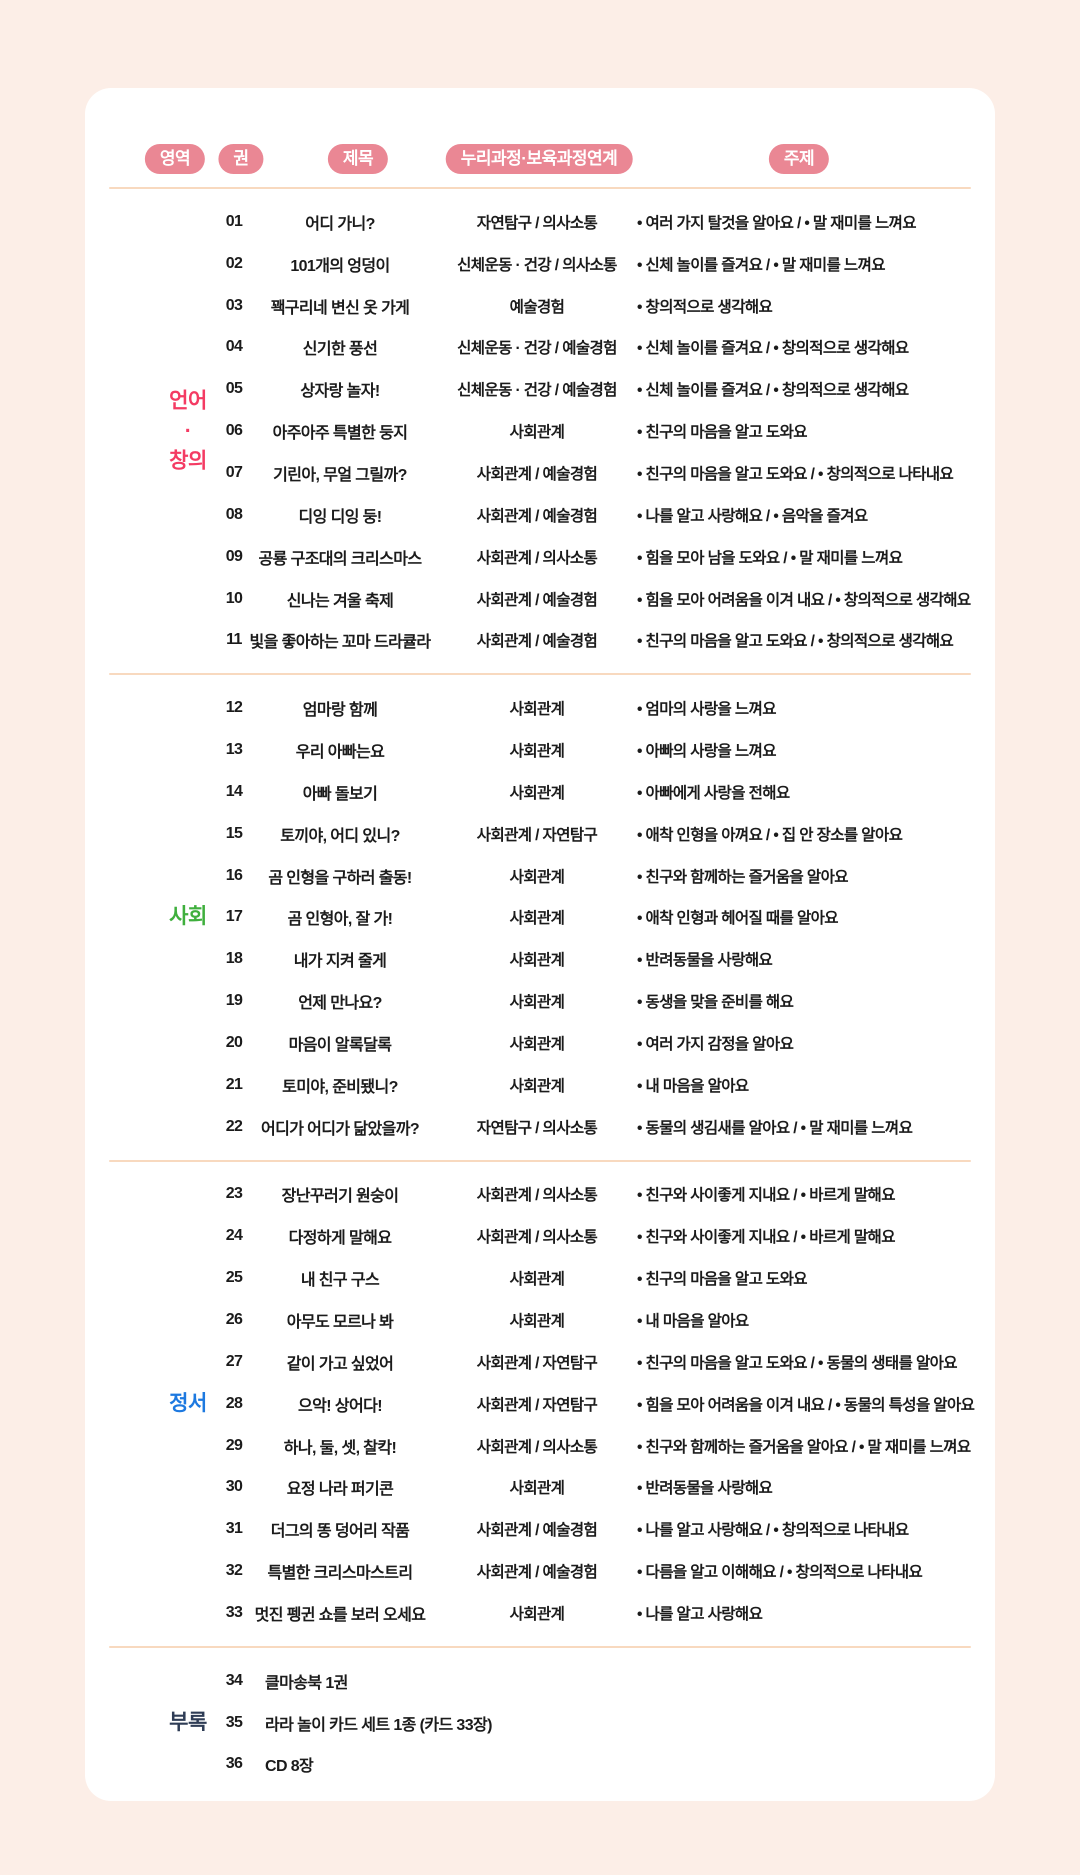 The image size is (1080, 1875). What do you see at coordinates (234, 221) in the screenshot?
I see `volume-number: 01` at bounding box center [234, 221].